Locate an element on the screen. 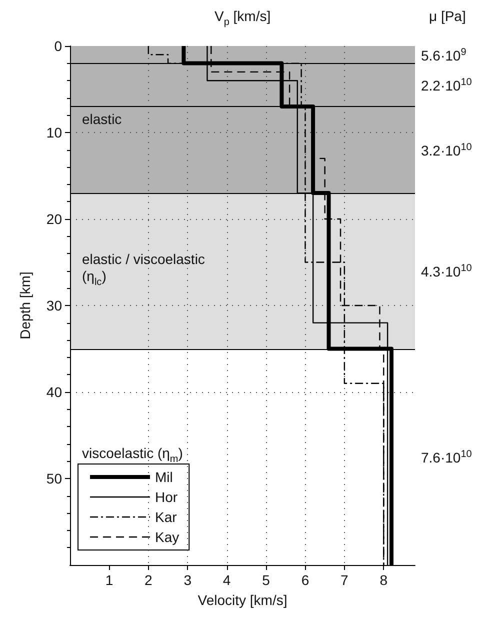 This screenshot has width=504, height=622. x-tick-label: 5 is located at coordinates (266, 580).